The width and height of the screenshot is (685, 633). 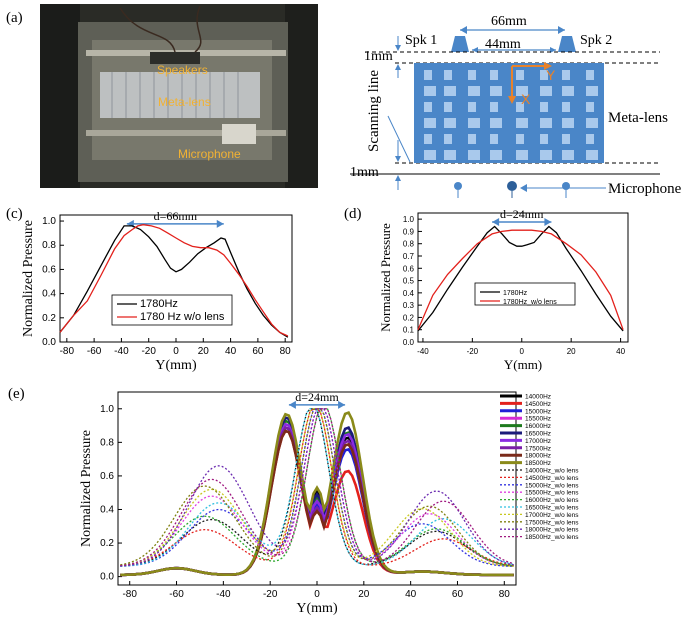 What do you see at coordinates (596, 40) in the screenshot?
I see `spk2-label: Spk 2` at bounding box center [596, 40].